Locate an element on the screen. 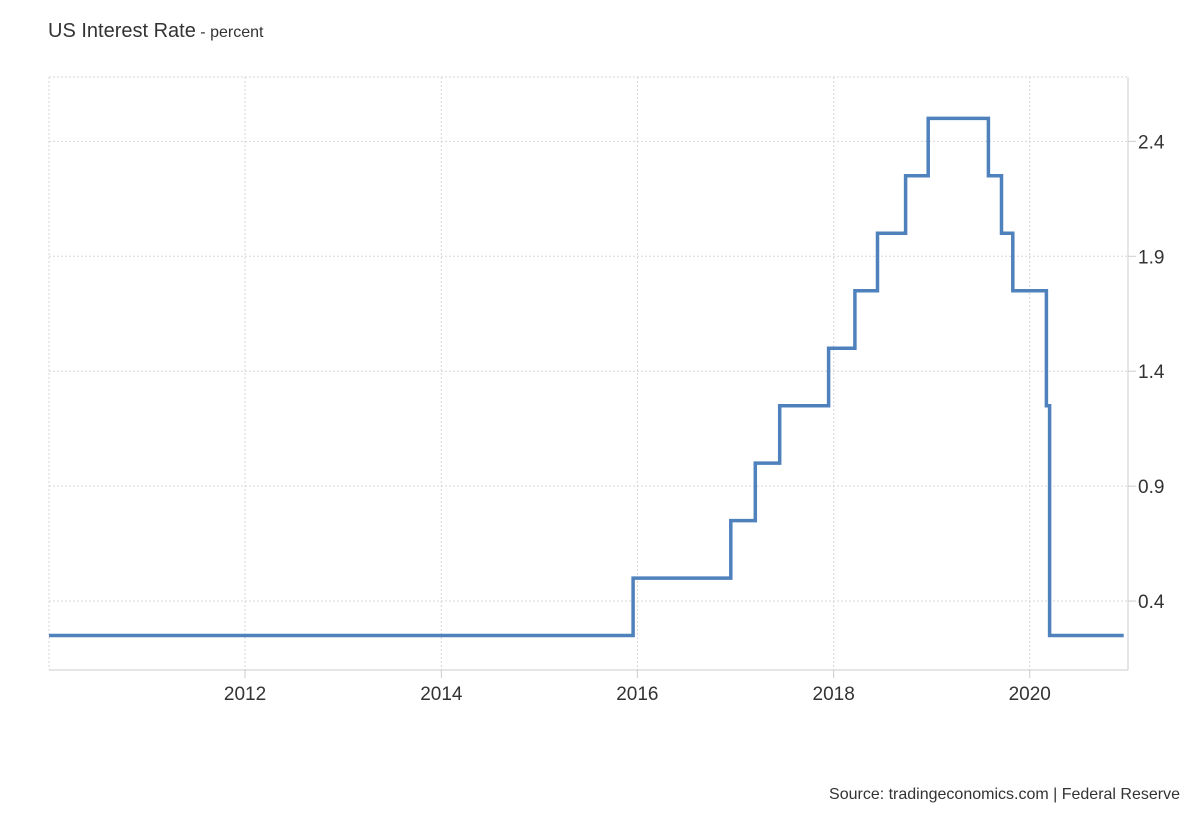 This screenshot has width=1200, height=820. x-tick-label: 2014 is located at coordinates (441, 694).